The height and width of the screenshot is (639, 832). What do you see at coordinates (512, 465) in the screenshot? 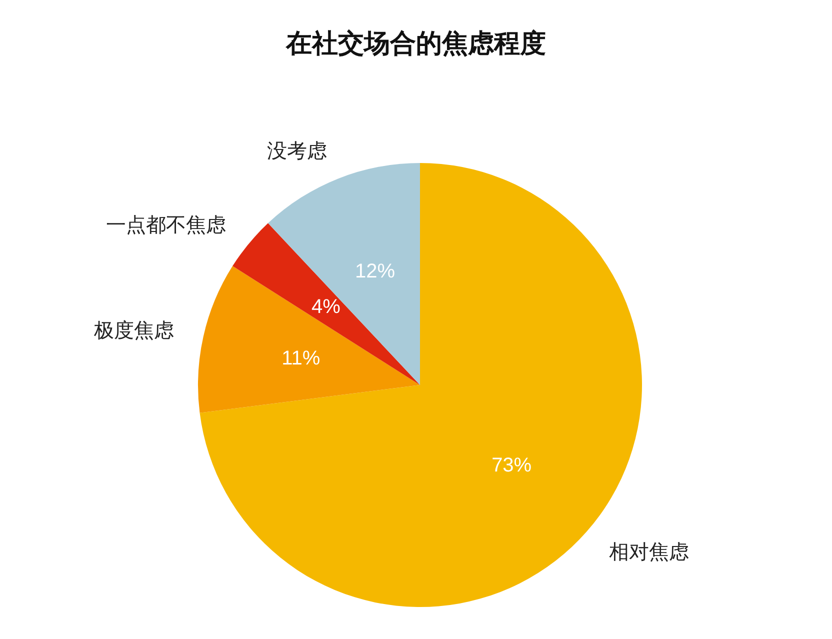
I see `data-label: 73%` at bounding box center [512, 465].